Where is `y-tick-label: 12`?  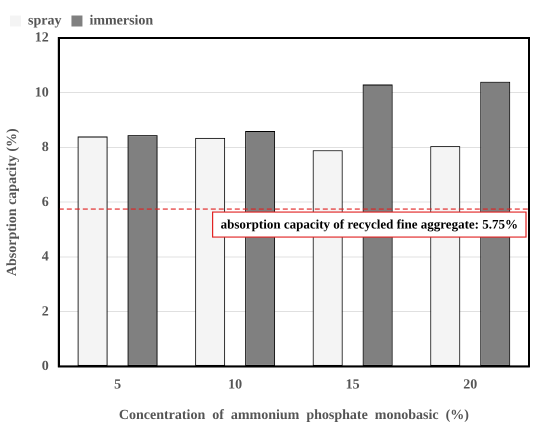 y-tick-label: 12 is located at coordinates (41, 38).